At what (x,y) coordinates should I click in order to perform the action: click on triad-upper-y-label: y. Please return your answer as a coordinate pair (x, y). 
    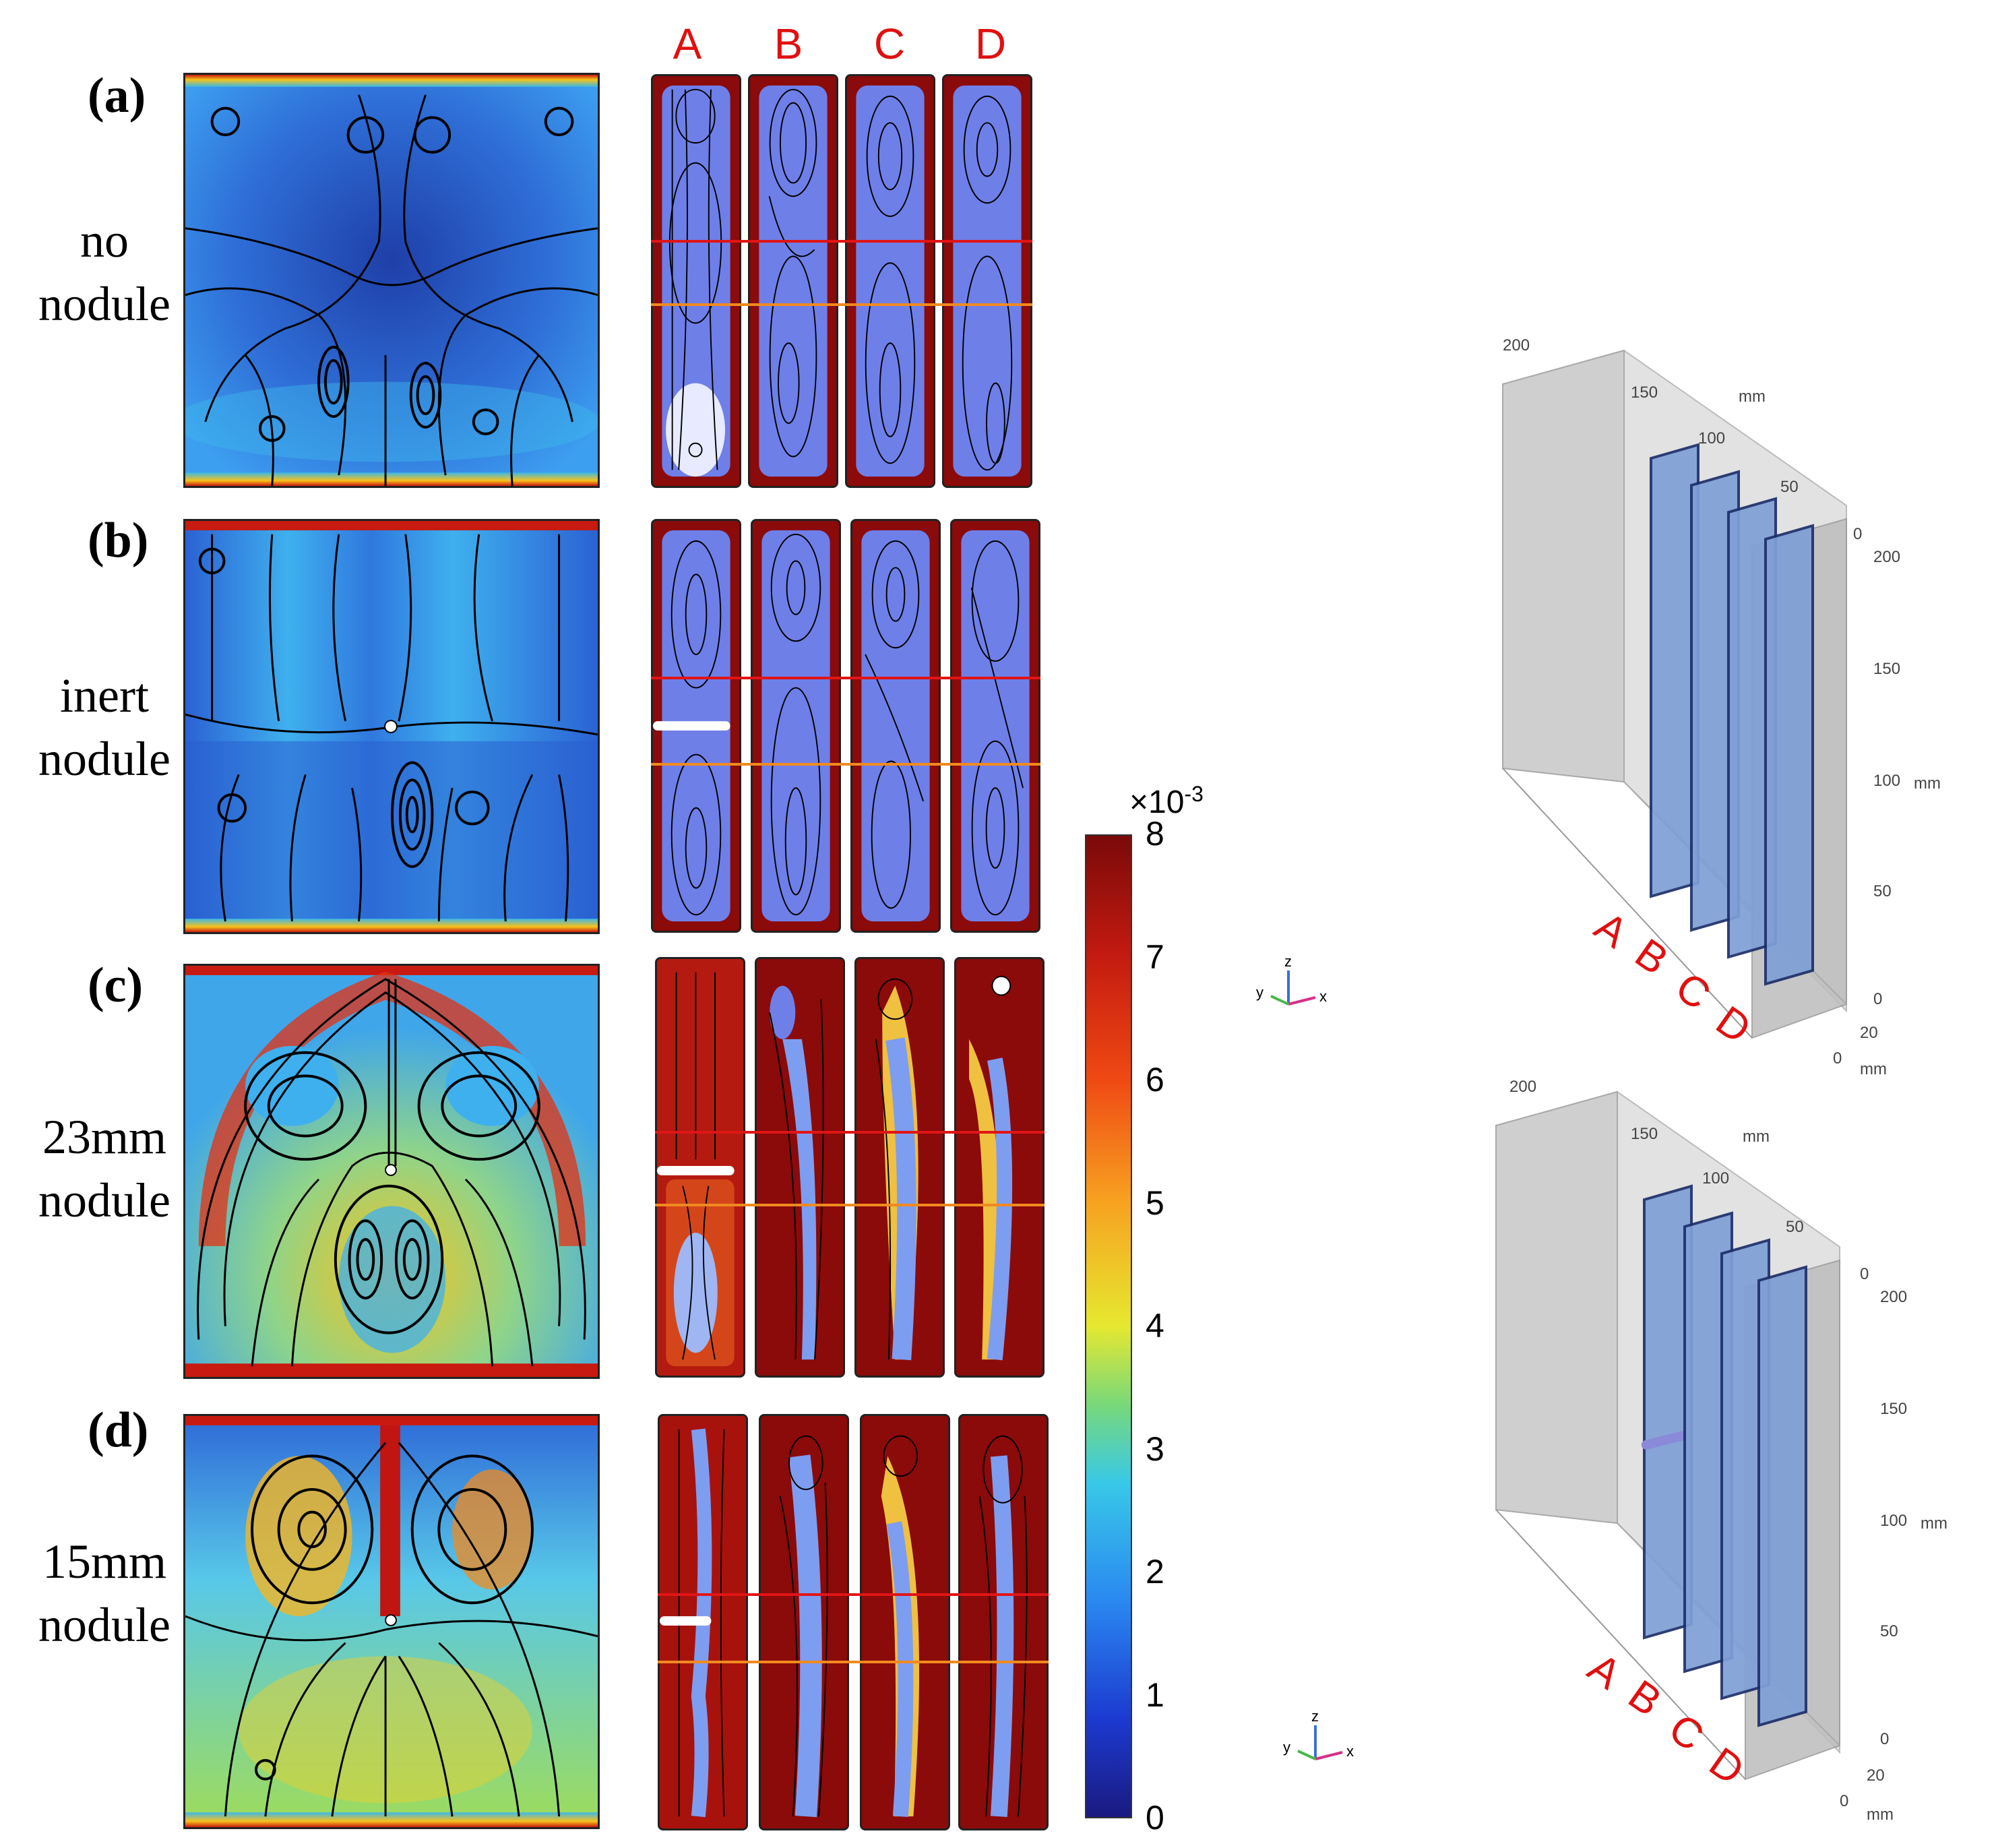
    Looking at the image, I should click on (1260, 993).